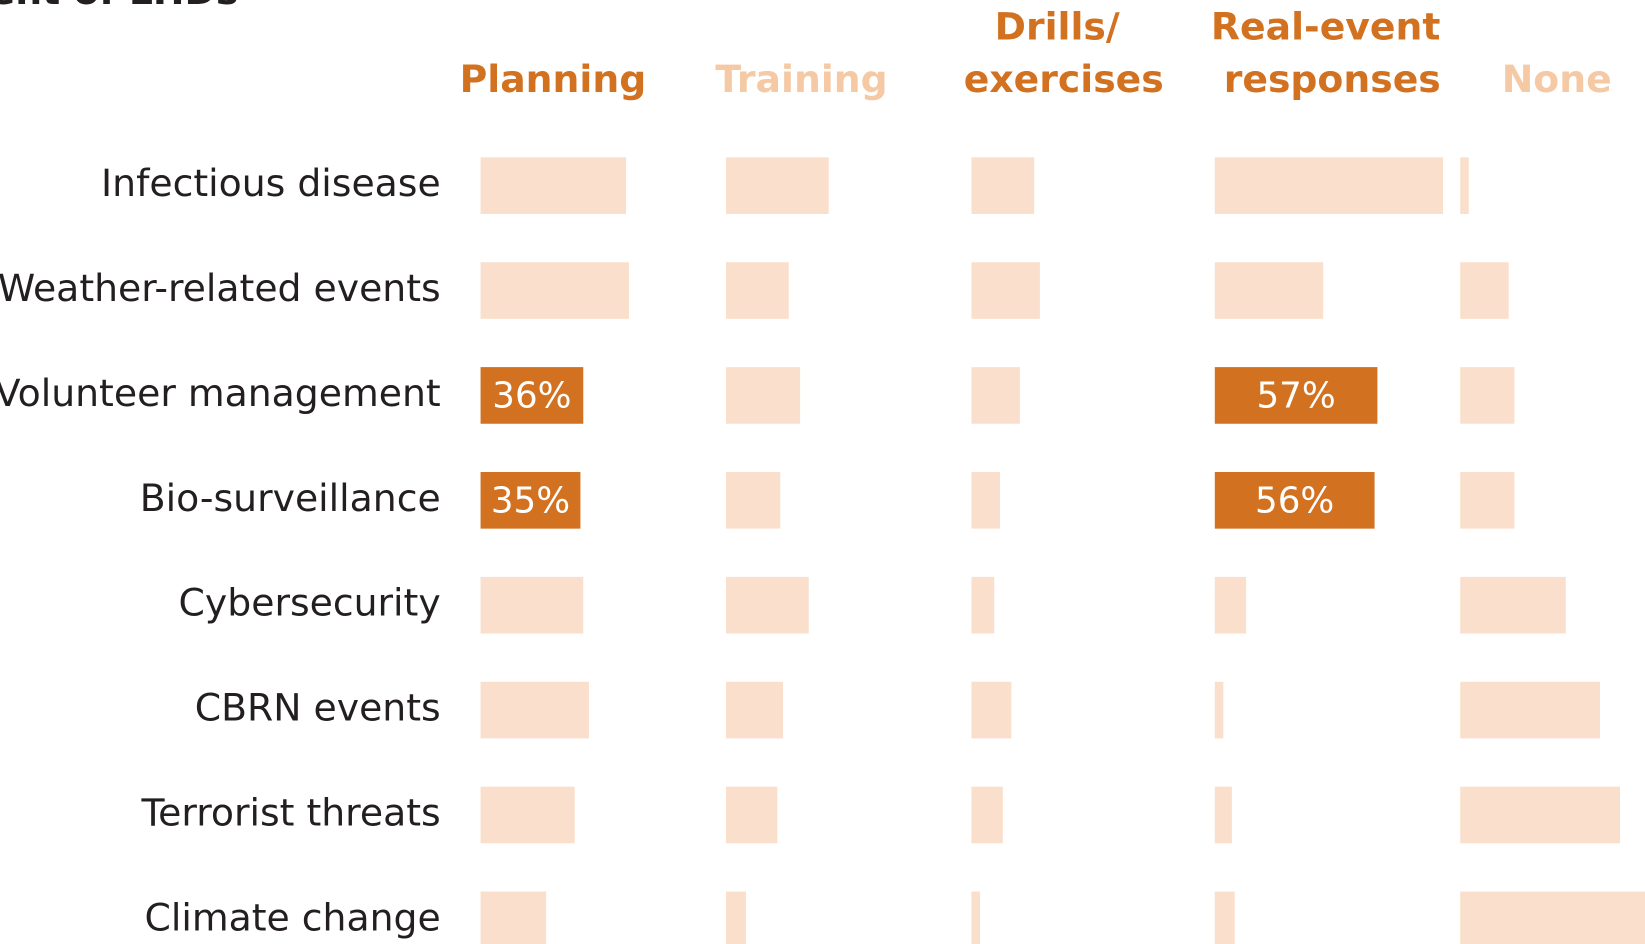 Image resolution: width=1645 pixels, height=944 pixels. What do you see at coordinates (290, 498) in the screenshot?
I see `row-label: Bio-surveillance` at bounding box center [290, 498].